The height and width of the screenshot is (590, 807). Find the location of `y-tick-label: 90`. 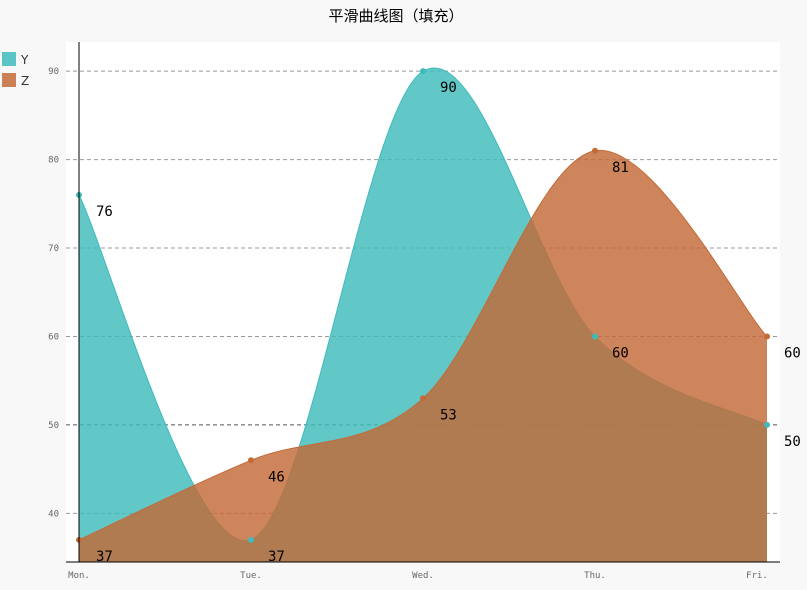

y-tick-label: 90 is located at coordinates (53, 72).